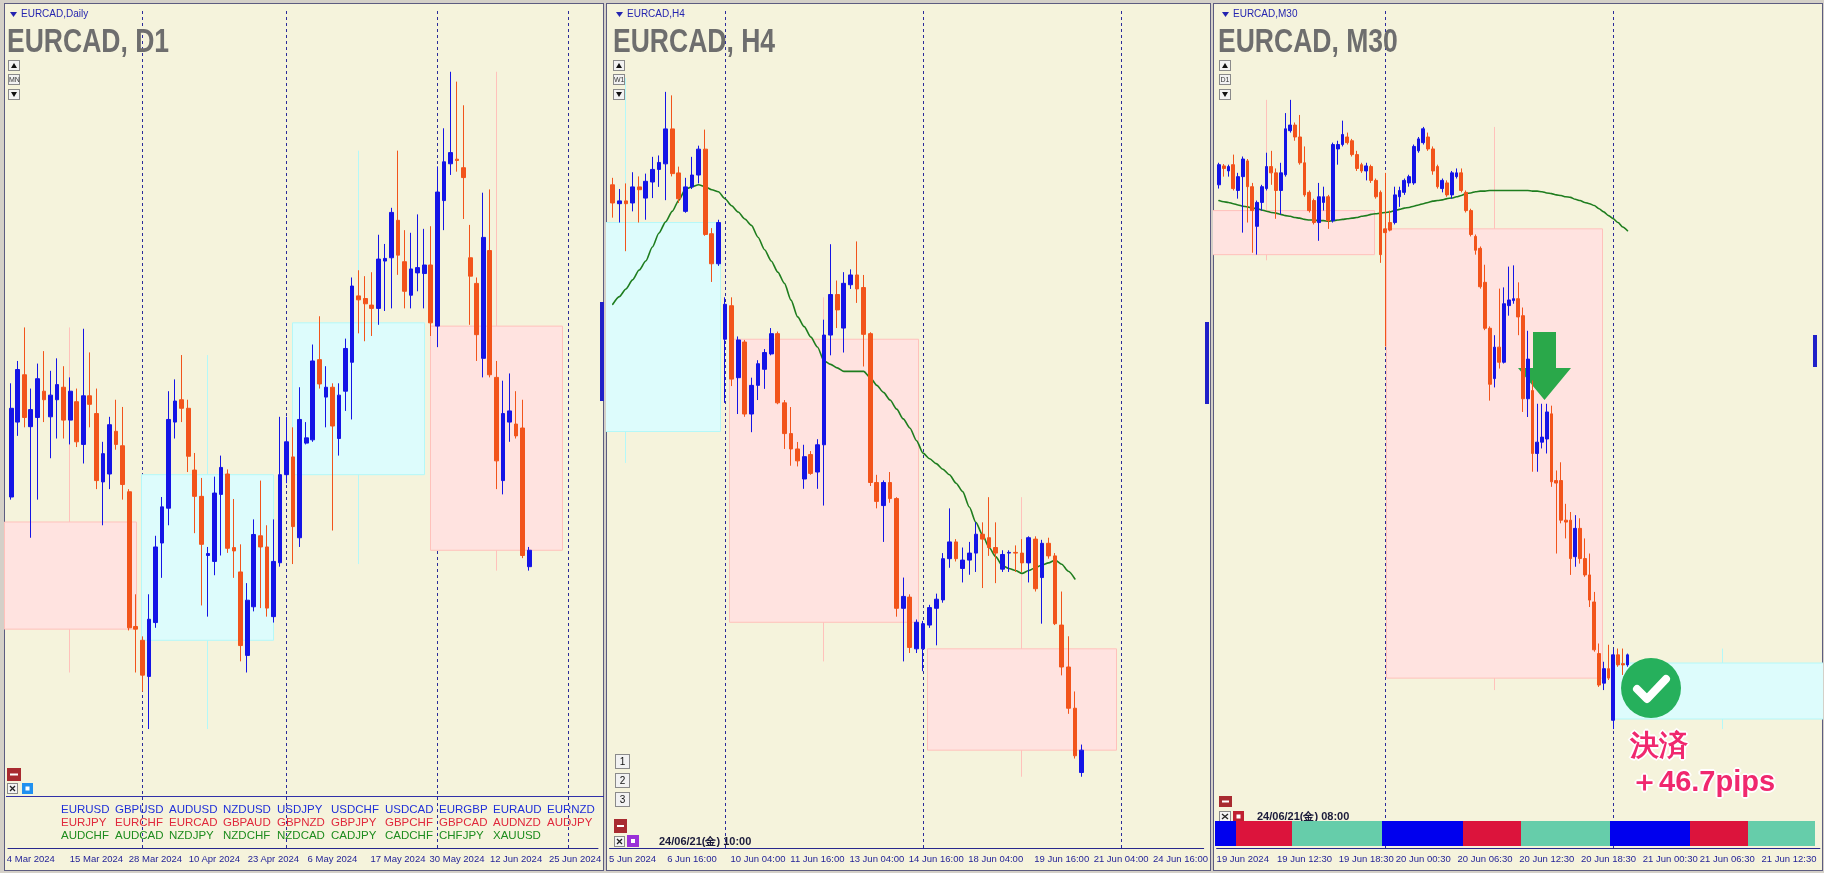 The image size is (1824, 873). What do you see at coordinates (1659, 745) in the screenshot?
I see `annotation: 決済` at bounding box center [1659, 745].